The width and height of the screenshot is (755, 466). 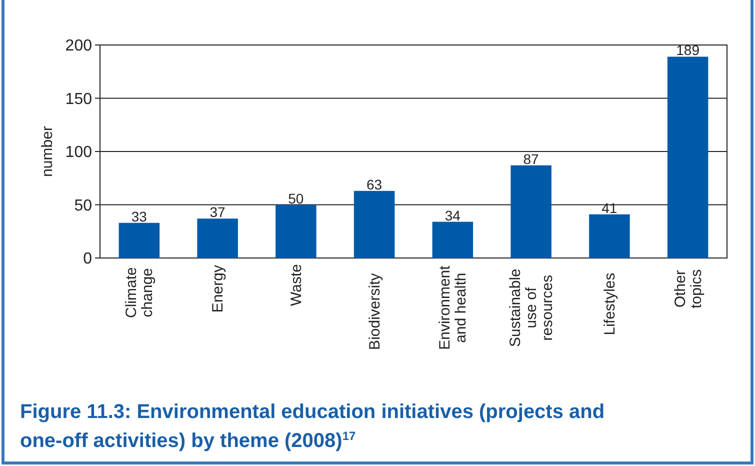 I want to click on data-label: 50, so click(x=296, y=198).